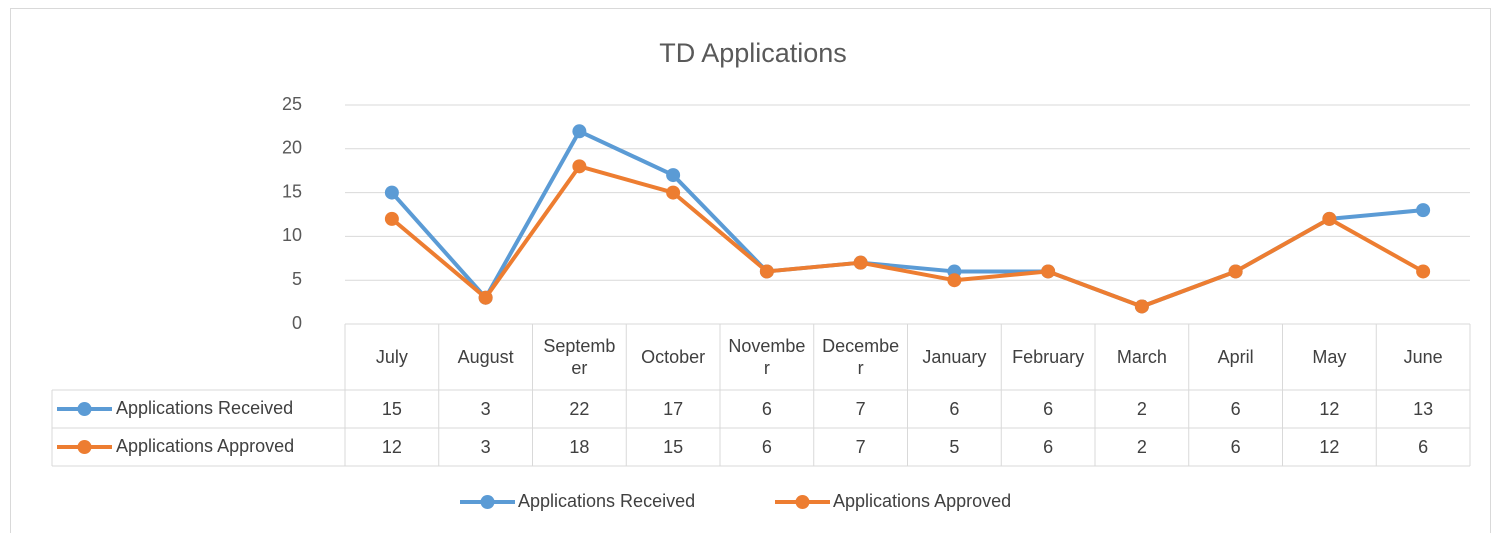 The width and height of the screenshot is (1506, 533). What do you see at coordinates (1048, 357) in the screenshot?
I see `x-tick-label: February` at bounding box center [1048, 357].